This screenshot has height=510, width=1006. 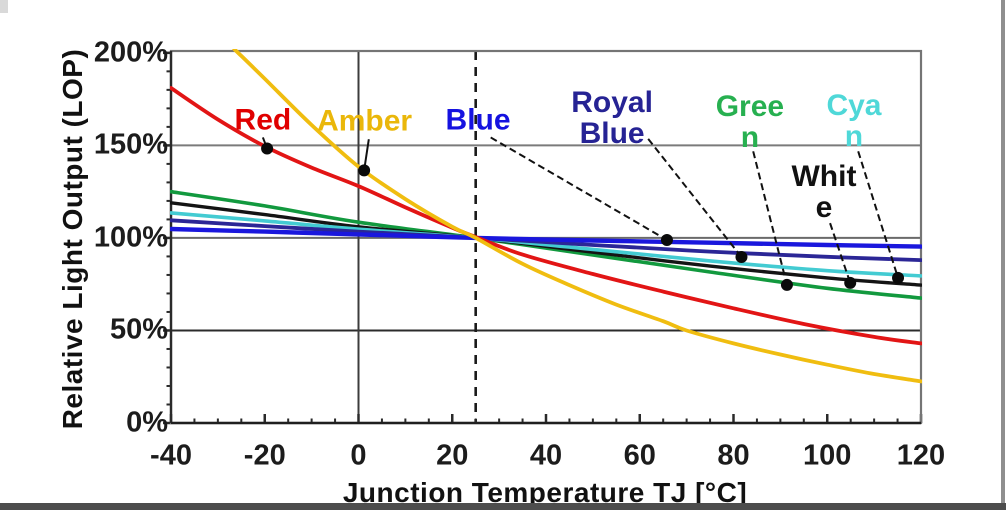 What do you see at coordinates (263, 120) in the screenshot?
I see `series-label-red: Red` at bounding box center [263, 120].